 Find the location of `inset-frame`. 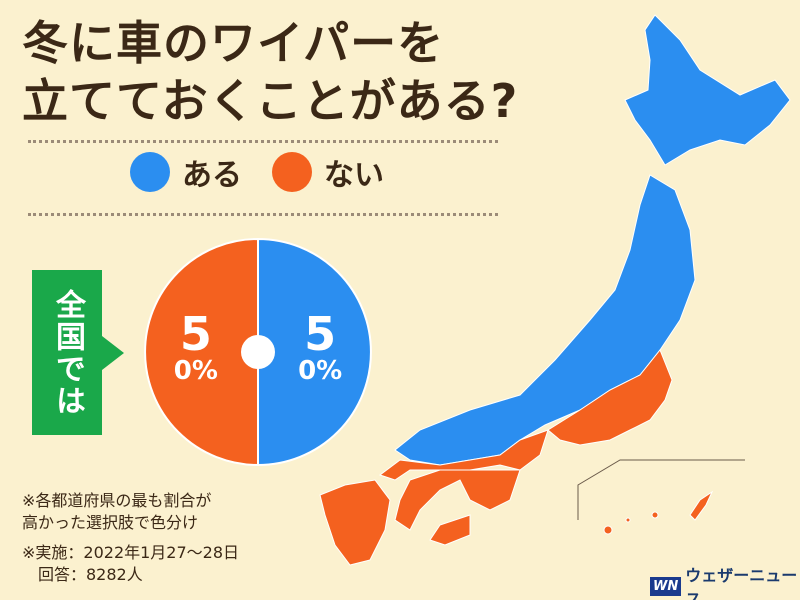

inset-frame is located at coordinates (661, 489).